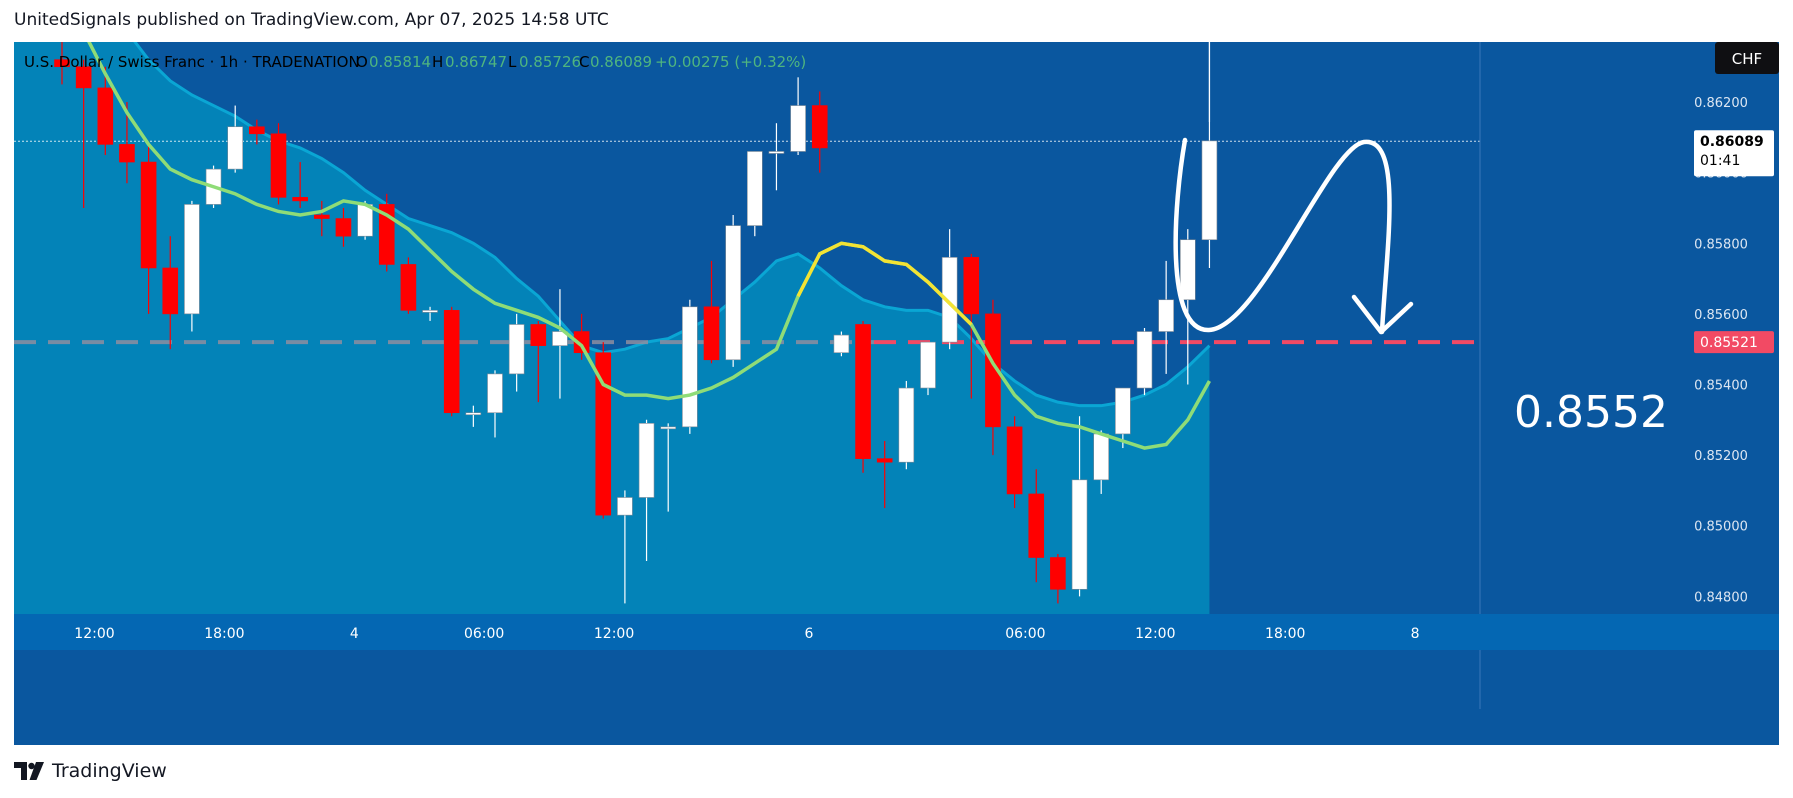 This screenshot has width=1793, height=798. Describe the element at coordinates (1721, 244) in the screenshot. I see `price-tick-label: 0.85800` at that location.